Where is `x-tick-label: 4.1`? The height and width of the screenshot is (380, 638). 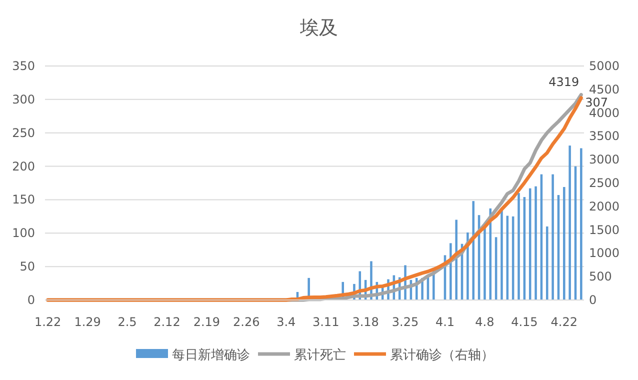 x-tick-label: 4.1 is located at coordinates (445, 322).